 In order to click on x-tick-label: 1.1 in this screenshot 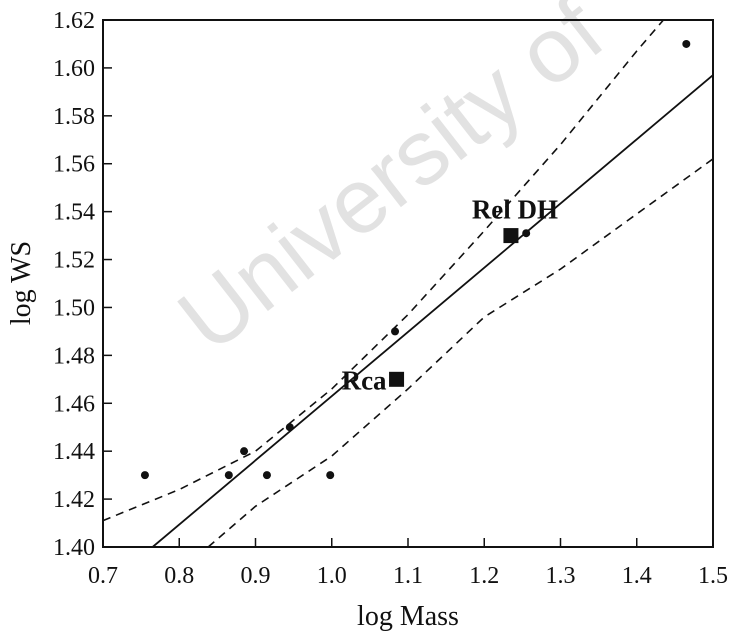, I will do `click(408, 576)`.